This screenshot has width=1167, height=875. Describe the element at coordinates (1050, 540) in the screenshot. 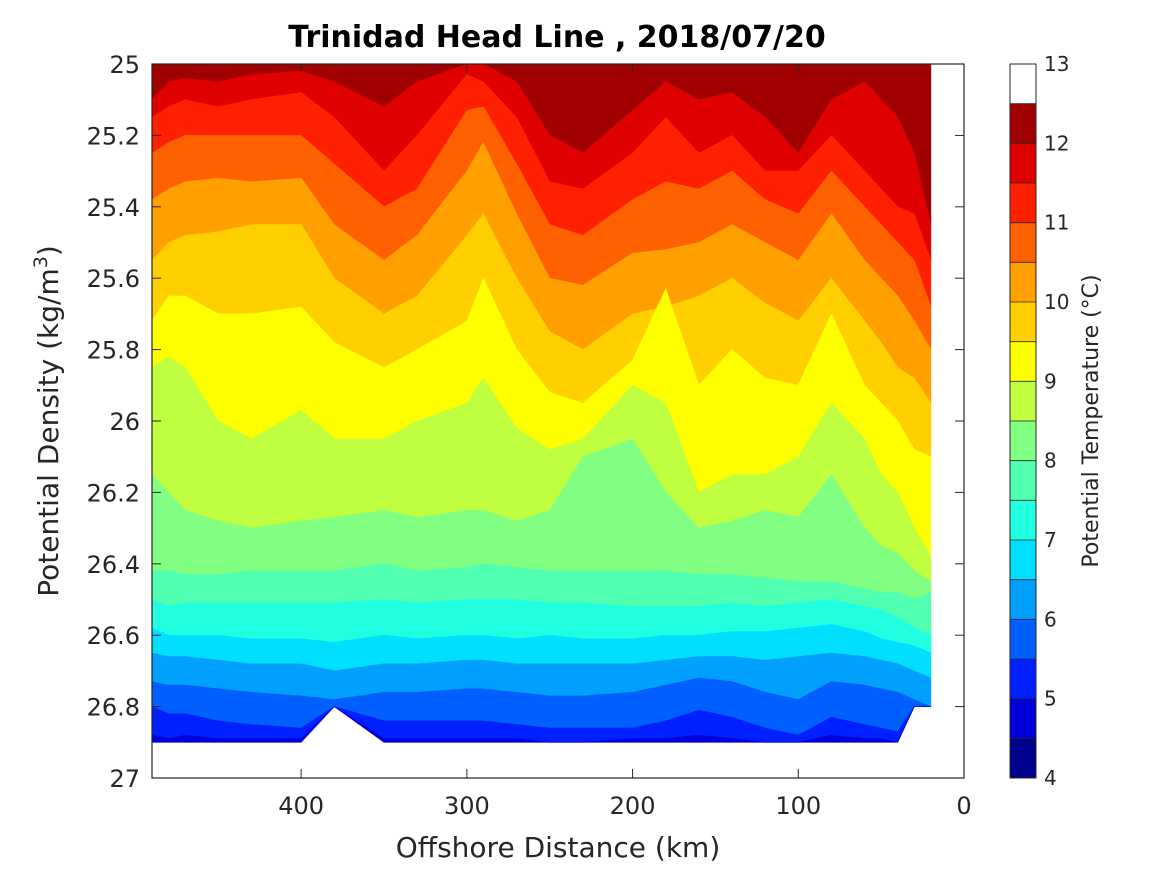

I see `colorbar-tick-label: 7` at that location.